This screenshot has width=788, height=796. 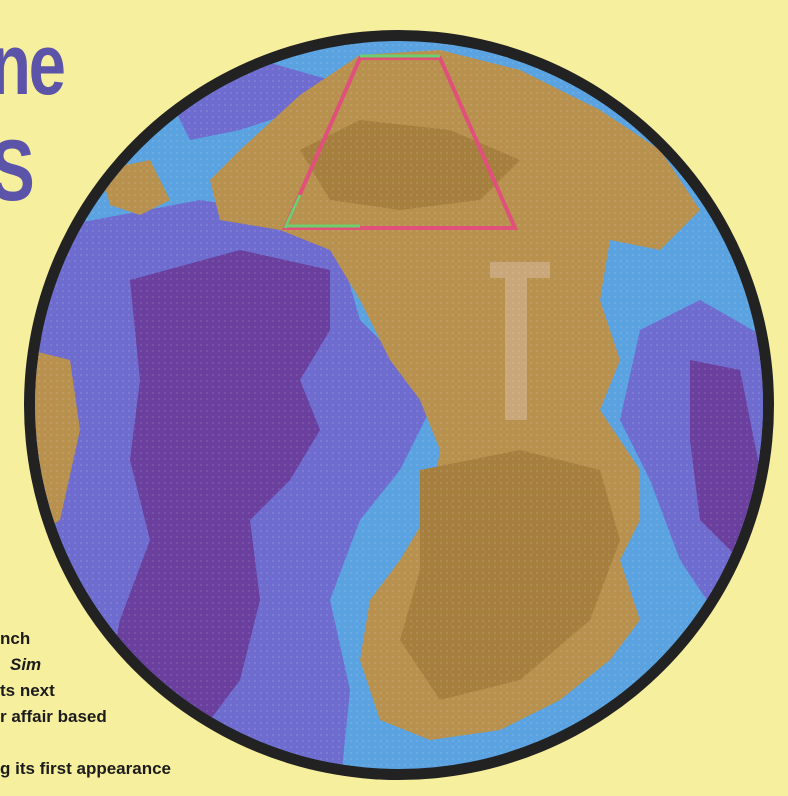 What do you see at coordinates (27, 690) in the screenshot?
I see `caption-line-3: ts next` at bounding box center [27, 690].